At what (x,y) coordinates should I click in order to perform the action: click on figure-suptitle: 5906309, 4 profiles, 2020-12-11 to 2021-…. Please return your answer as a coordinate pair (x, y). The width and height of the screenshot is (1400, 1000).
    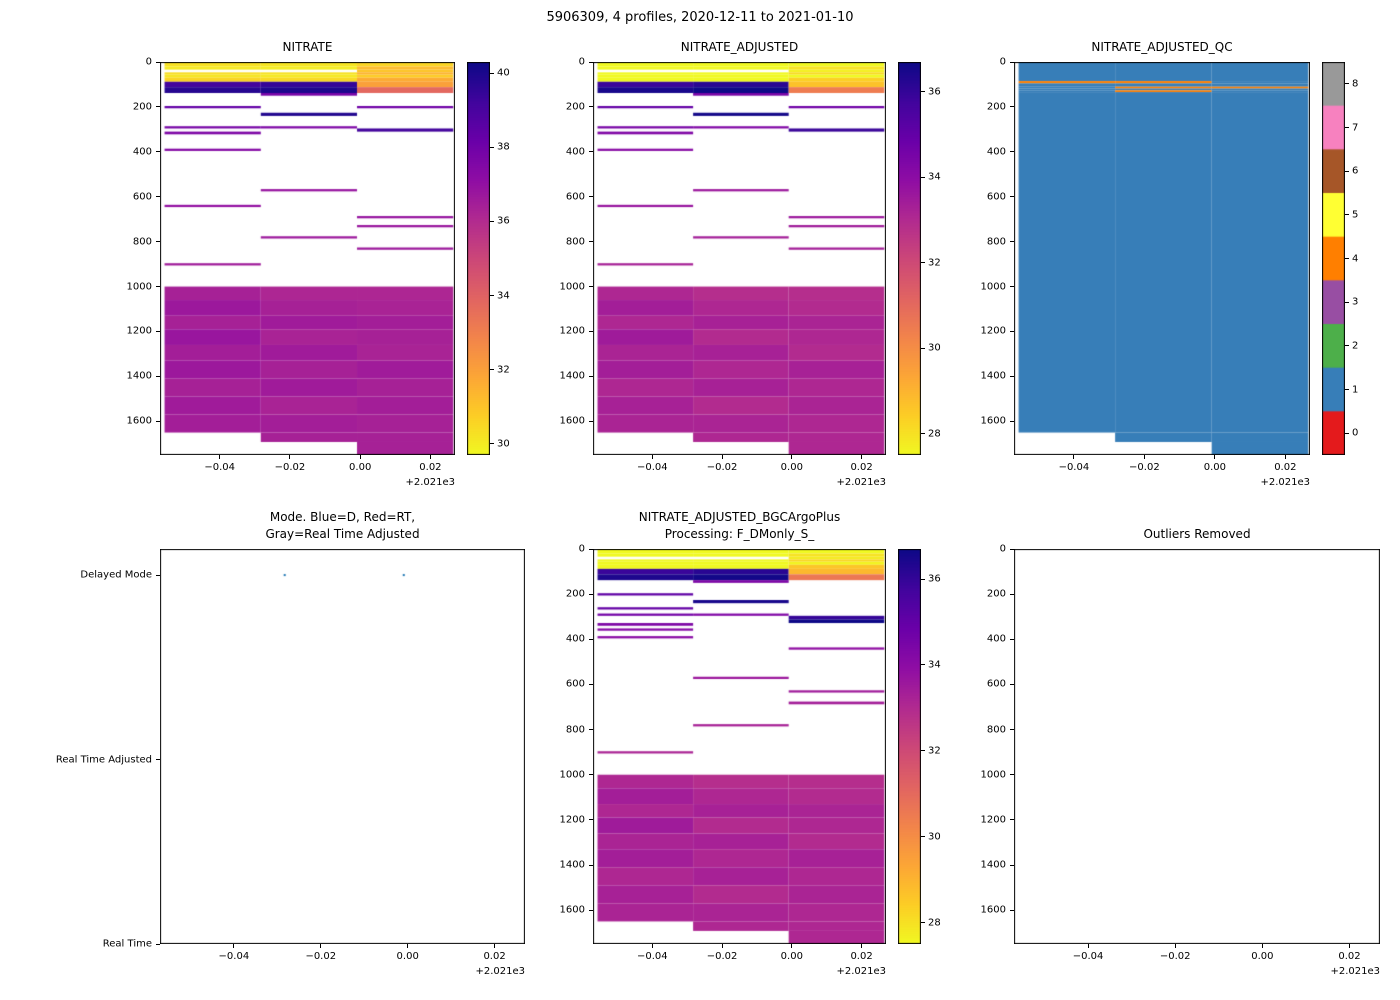
    Looking at the image, I should click on (700, 17).